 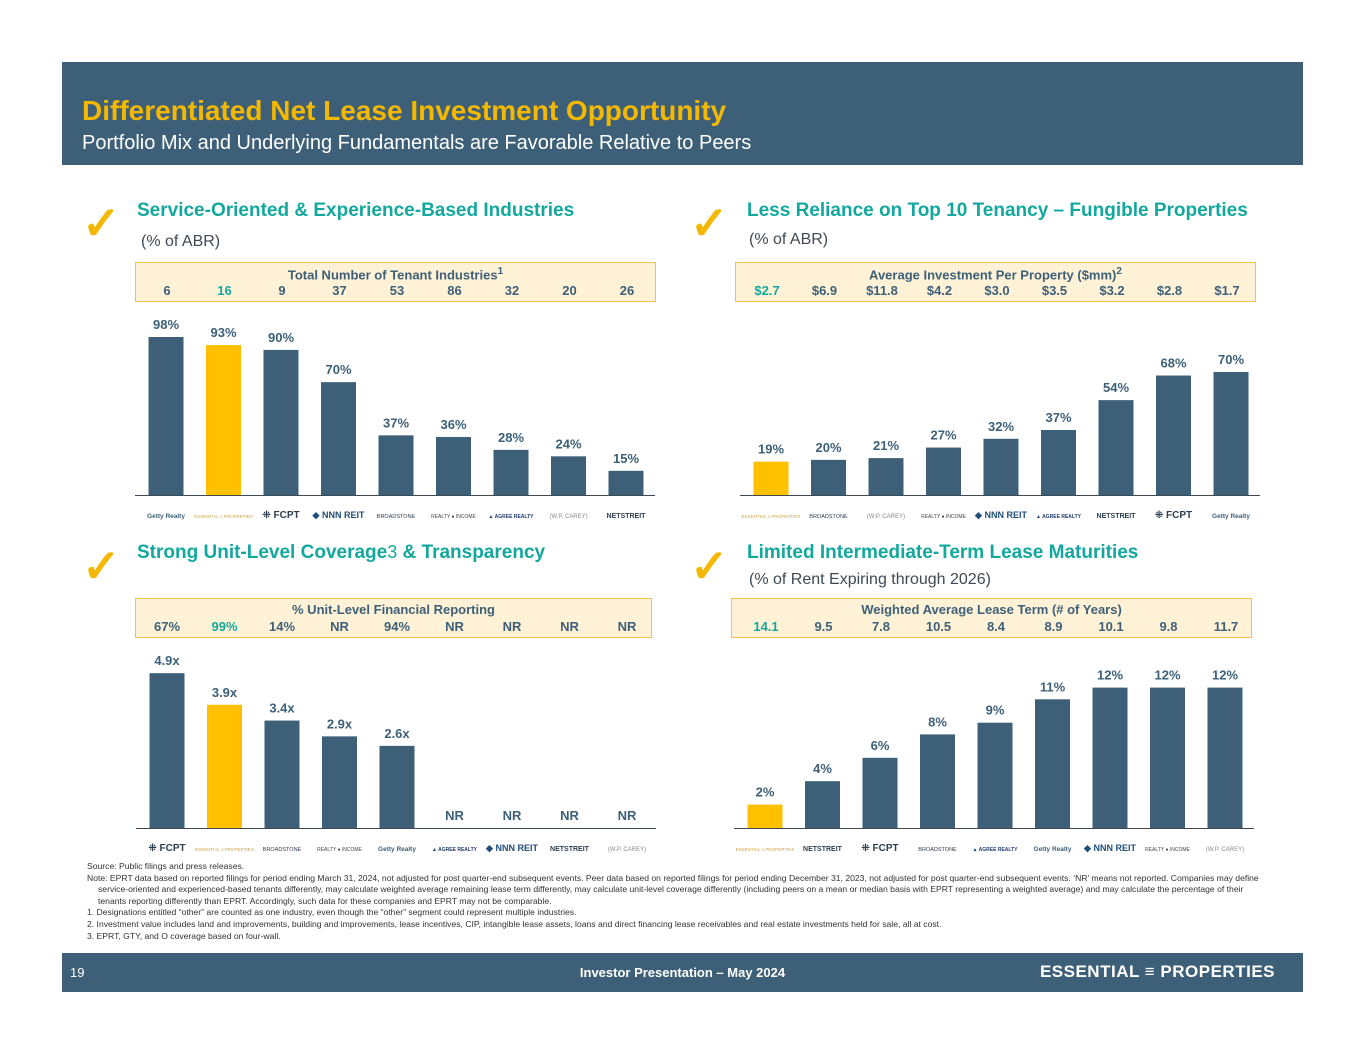 I want to click on box-value-agree-realty: 32, so click(x=512, y=290).